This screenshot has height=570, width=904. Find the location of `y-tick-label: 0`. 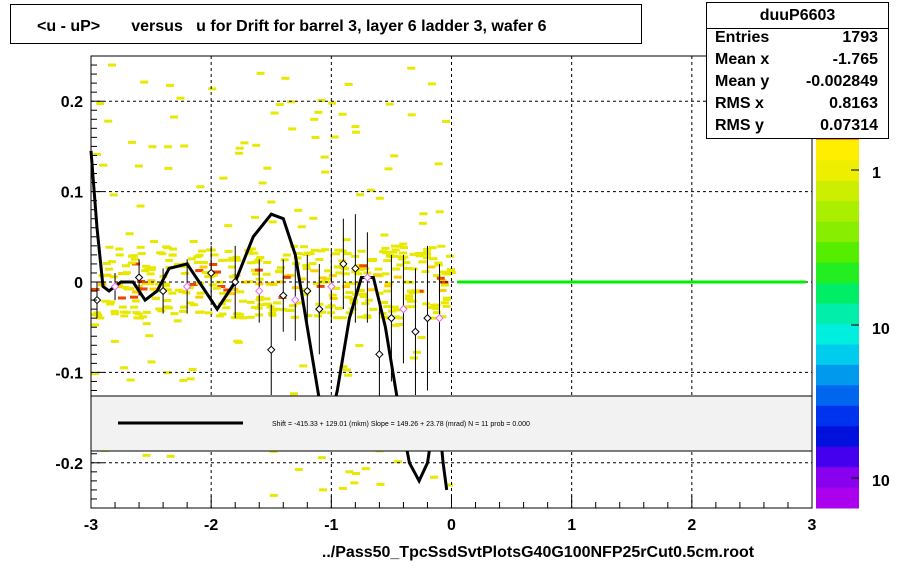

y-tick-label: 0 is located at coordinates (78, 283).